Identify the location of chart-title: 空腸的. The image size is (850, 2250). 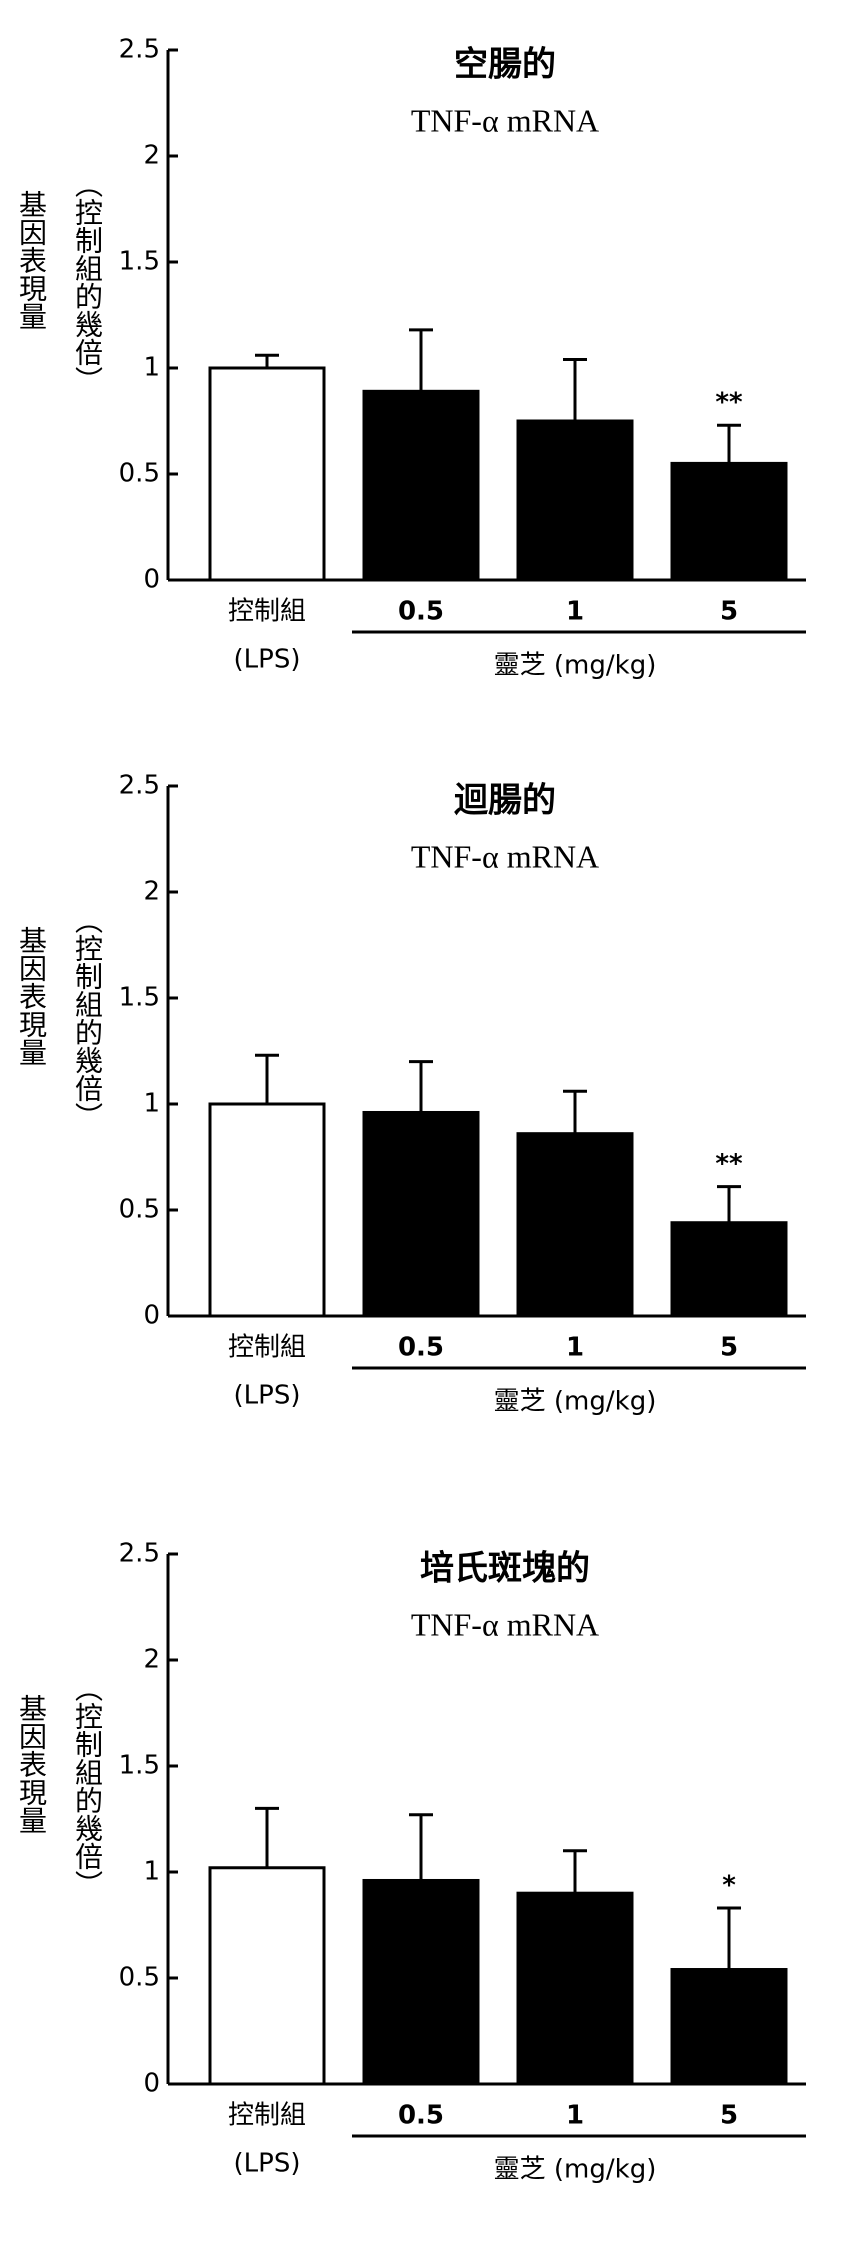
(505, 65).